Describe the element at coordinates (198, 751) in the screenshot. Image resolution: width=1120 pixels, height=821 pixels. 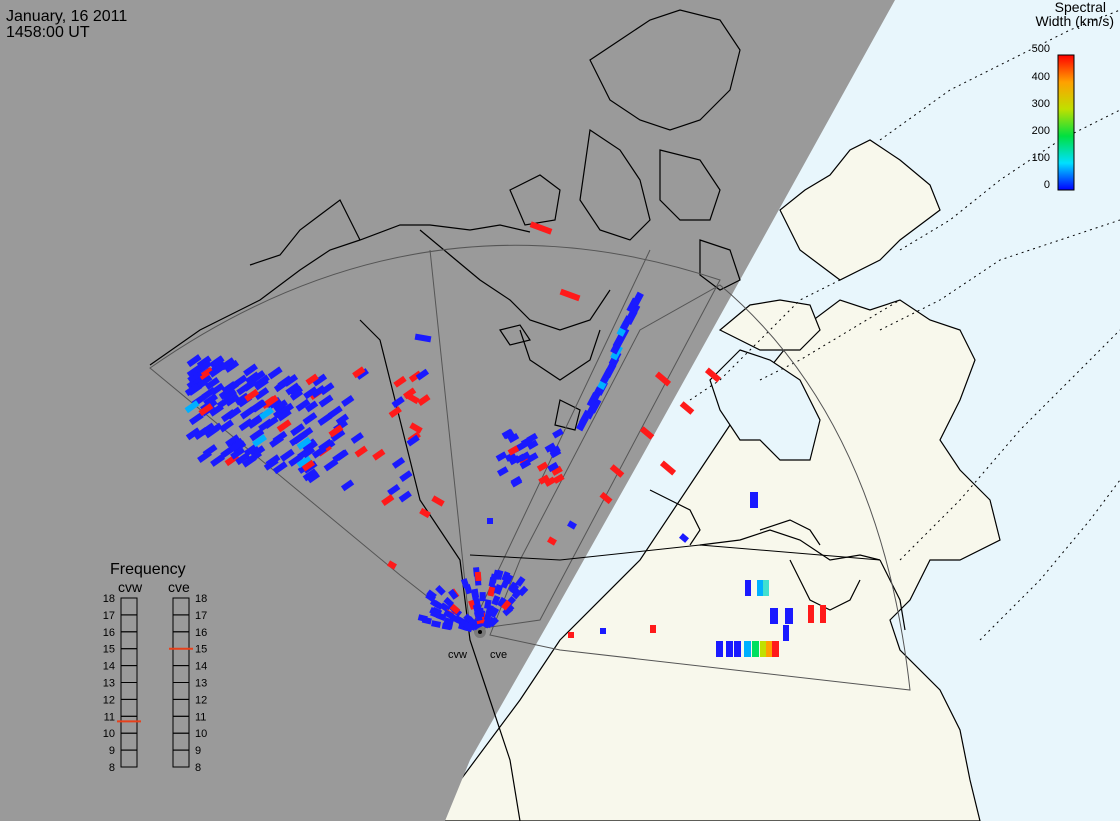
I see `frequency-tick: 9` at that location.